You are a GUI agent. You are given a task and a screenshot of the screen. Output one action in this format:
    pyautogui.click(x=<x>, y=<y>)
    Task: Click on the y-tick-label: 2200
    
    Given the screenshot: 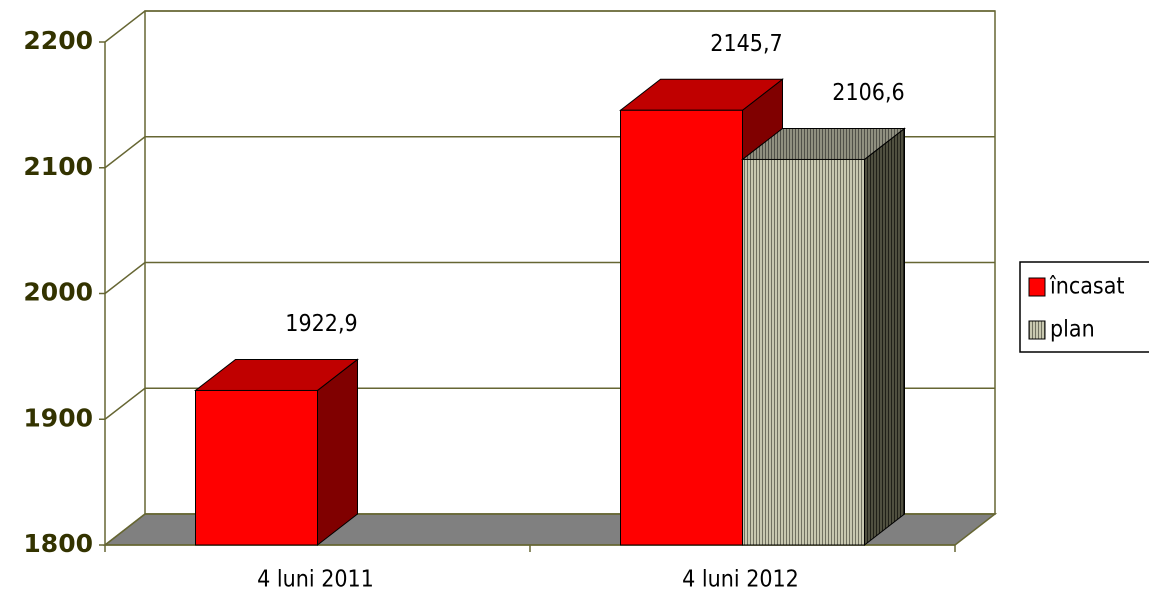 What is the action you would take?
    pyautogui.click(x=58, y=40)
    